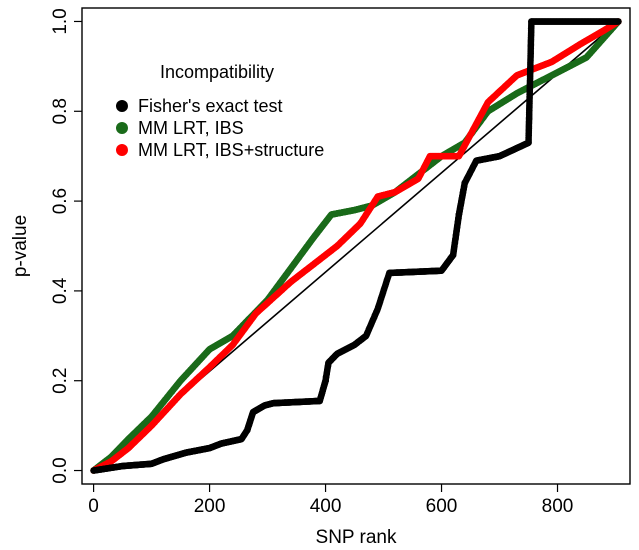 Image resolution: width=639 pixels, height=550 pixels. I want to click on y-tick-label: 0.8, so click(60, 111).